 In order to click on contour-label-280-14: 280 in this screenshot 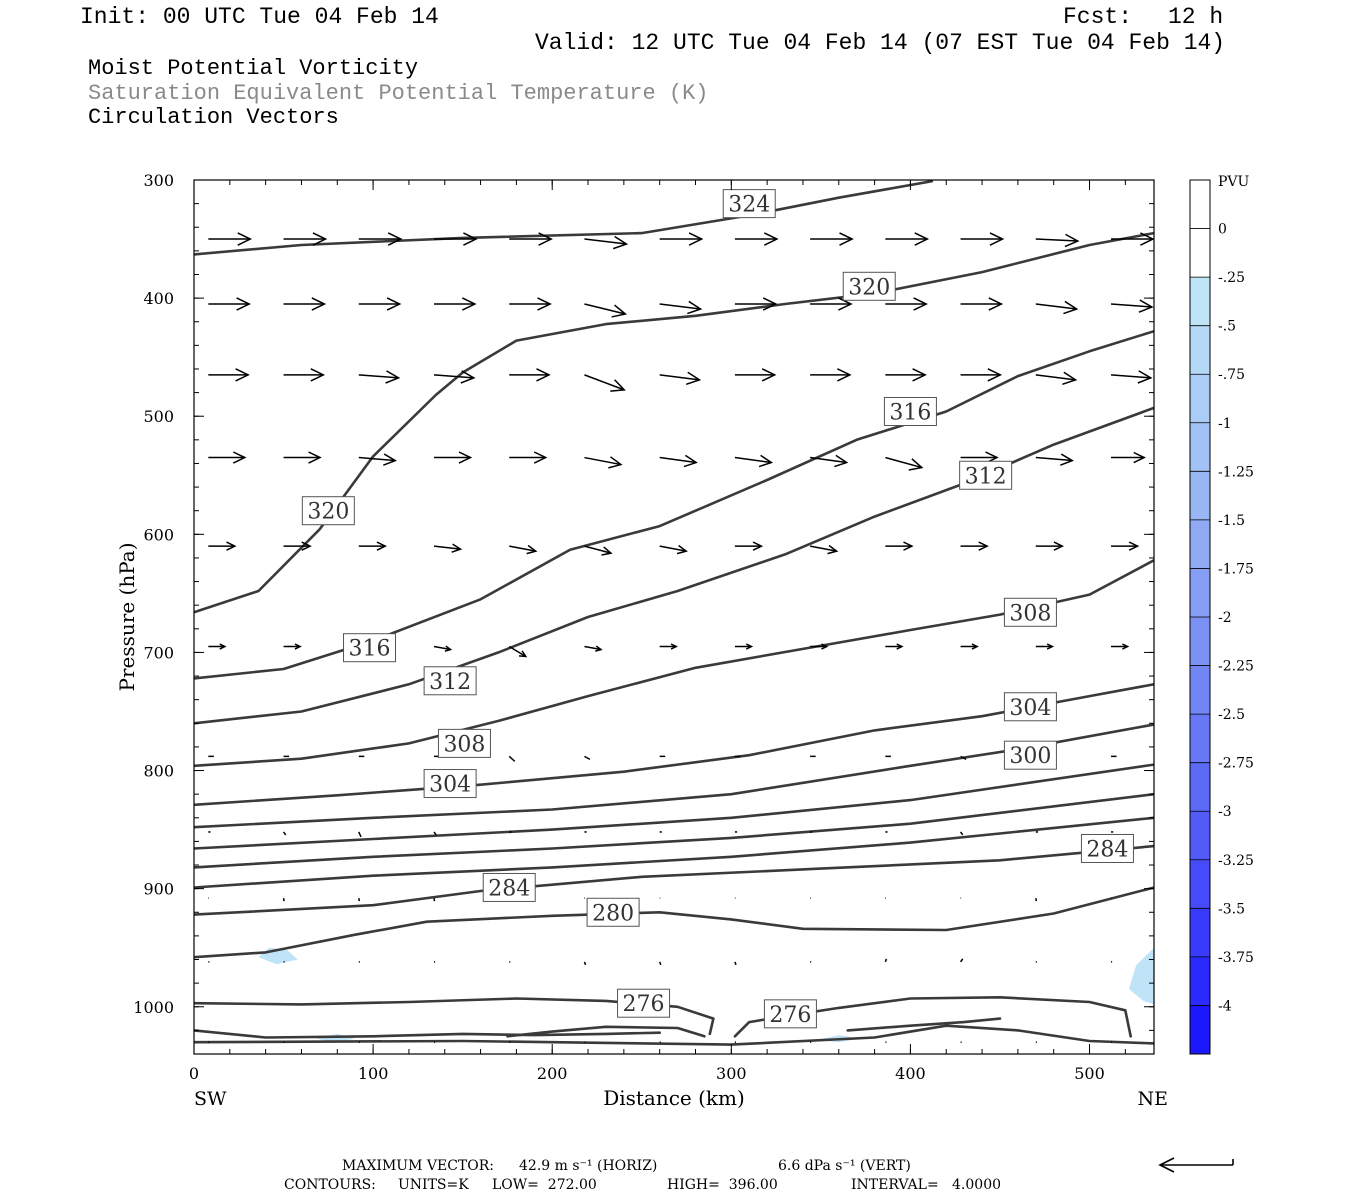, I will do `click(613, 912)`.